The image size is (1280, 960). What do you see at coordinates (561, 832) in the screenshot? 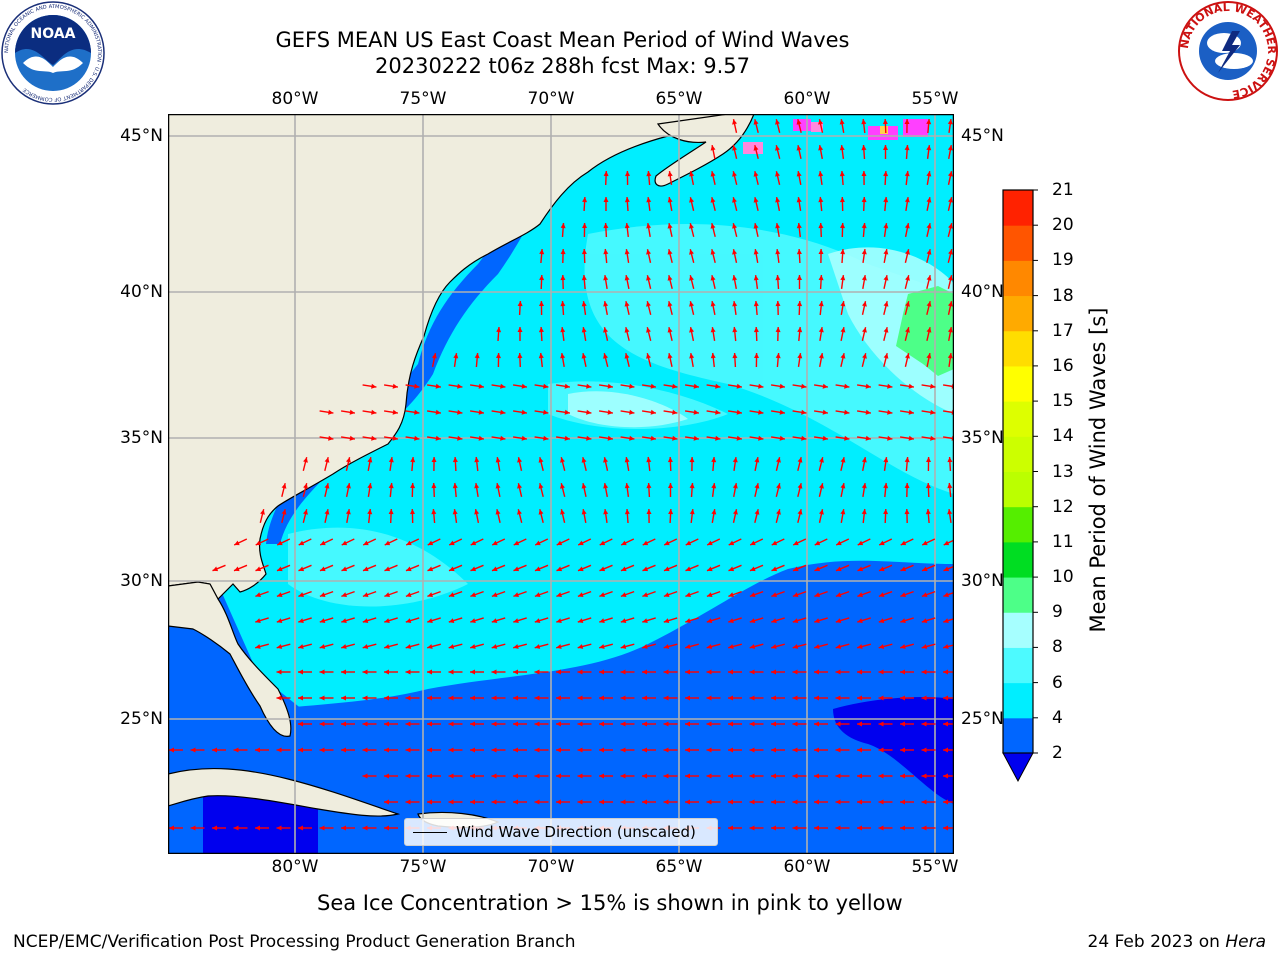
I see `map-legend: Wind Wave Direction (unscaled)` at bounding box center [561, 832].